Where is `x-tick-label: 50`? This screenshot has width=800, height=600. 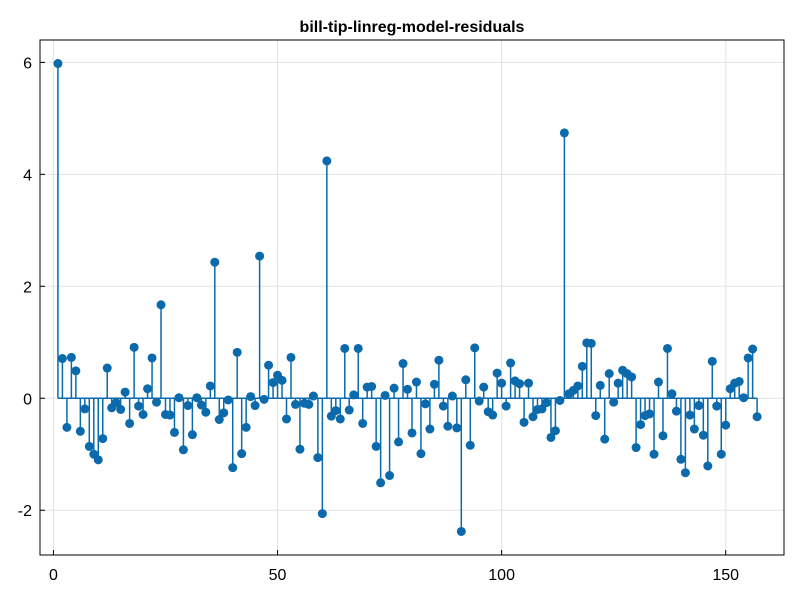
x-tick-label: 50 is located at coordinates (278, 575).